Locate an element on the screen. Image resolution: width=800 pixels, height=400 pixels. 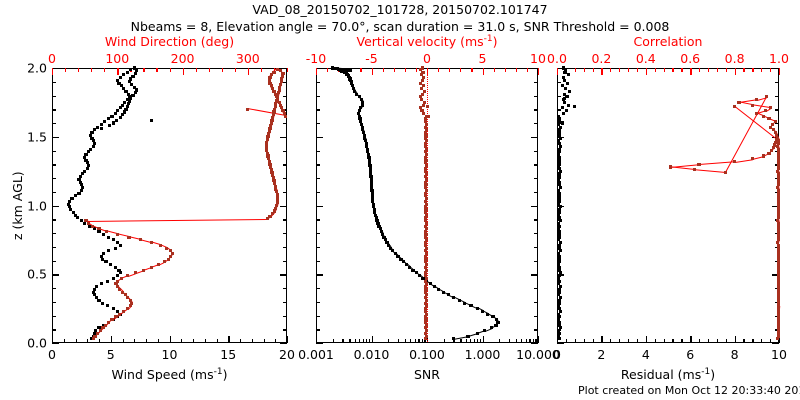
x-bottom-tick-label: 2 is located at coordinates (601, 354).